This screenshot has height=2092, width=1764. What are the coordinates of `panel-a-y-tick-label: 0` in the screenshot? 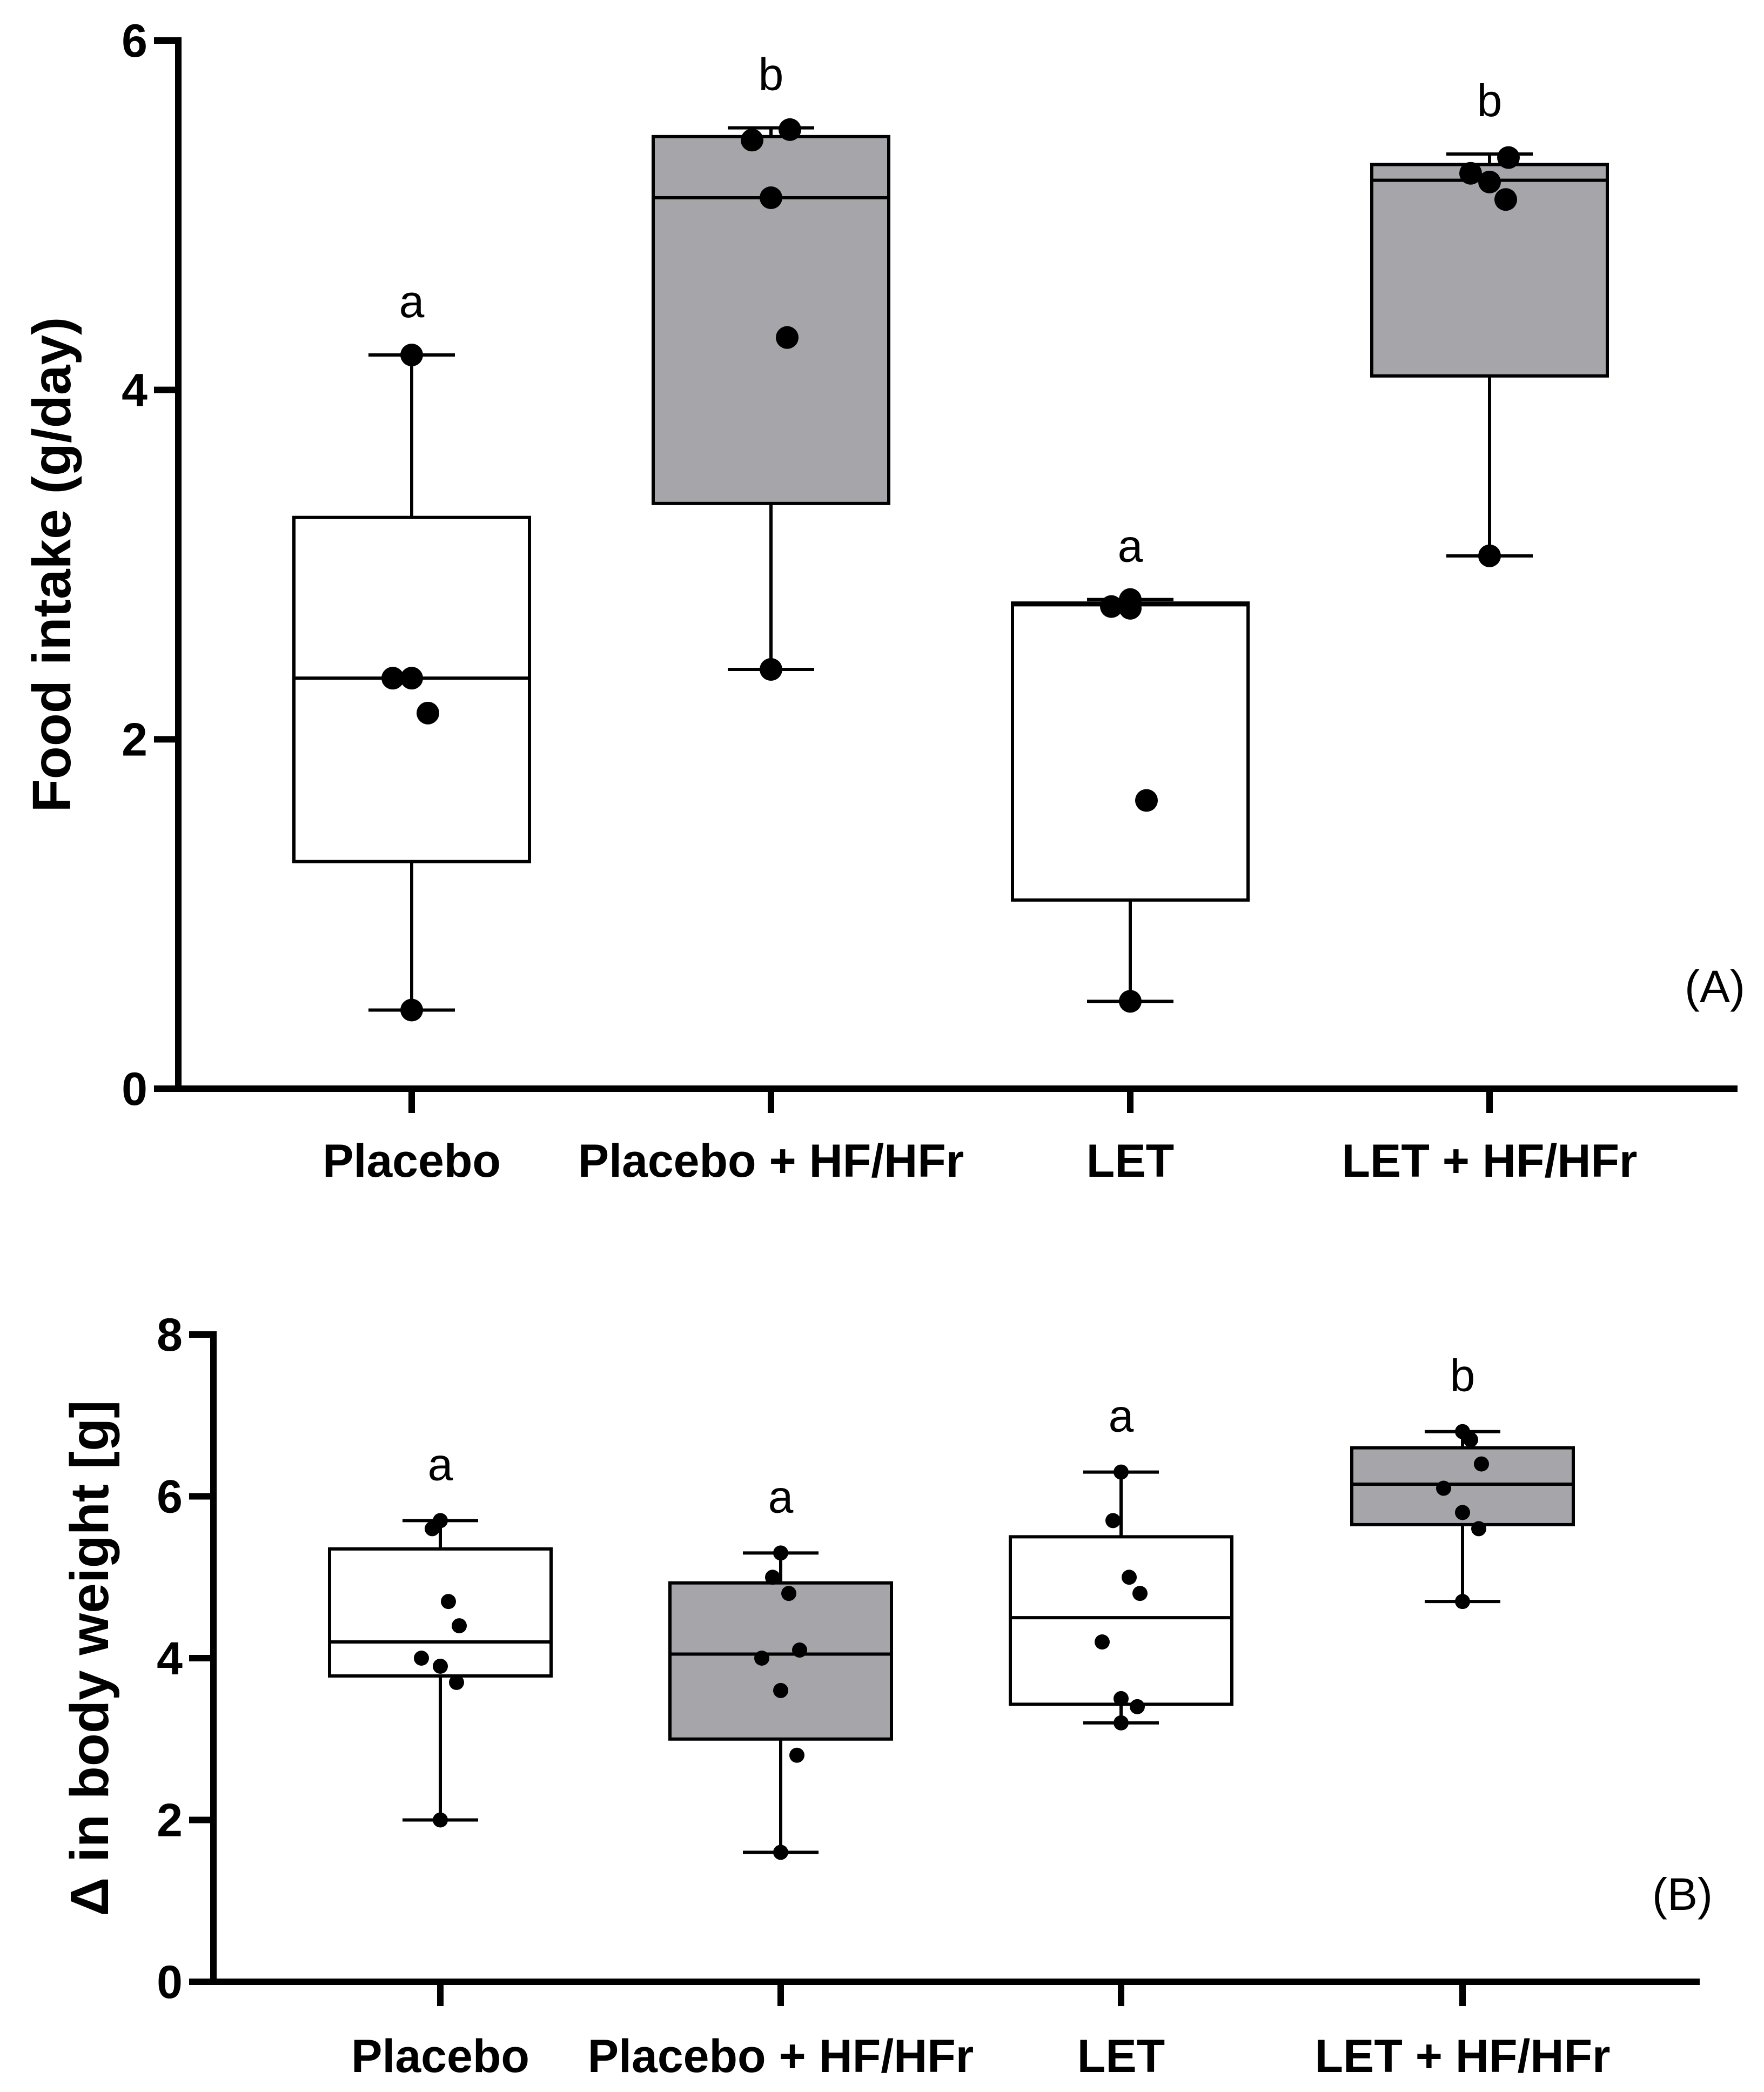 It's located at (134, 1089).